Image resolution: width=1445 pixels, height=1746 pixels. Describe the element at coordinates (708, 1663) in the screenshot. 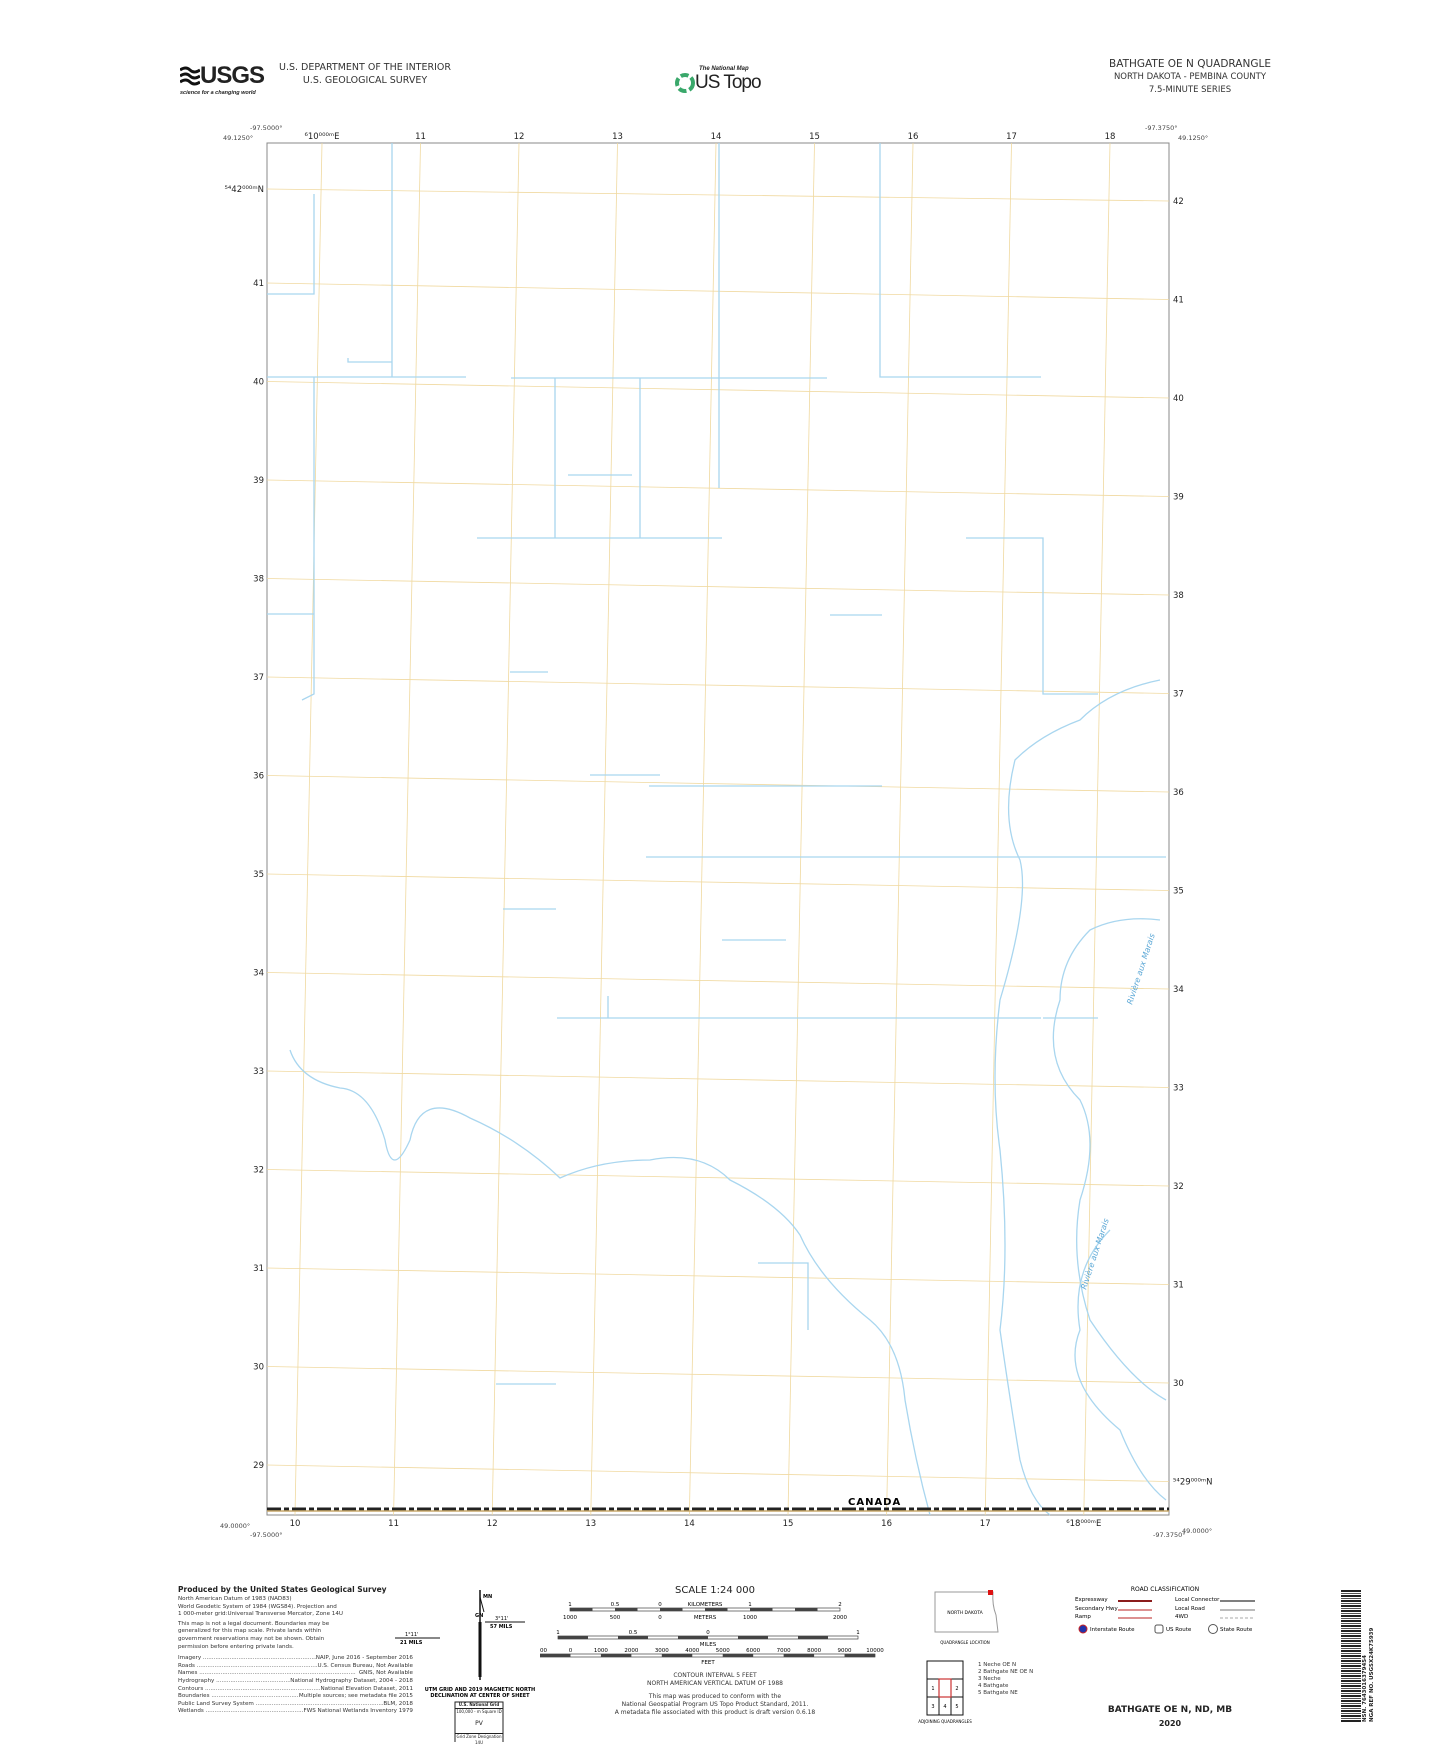

I see `scale-unit: FEET` at that location.